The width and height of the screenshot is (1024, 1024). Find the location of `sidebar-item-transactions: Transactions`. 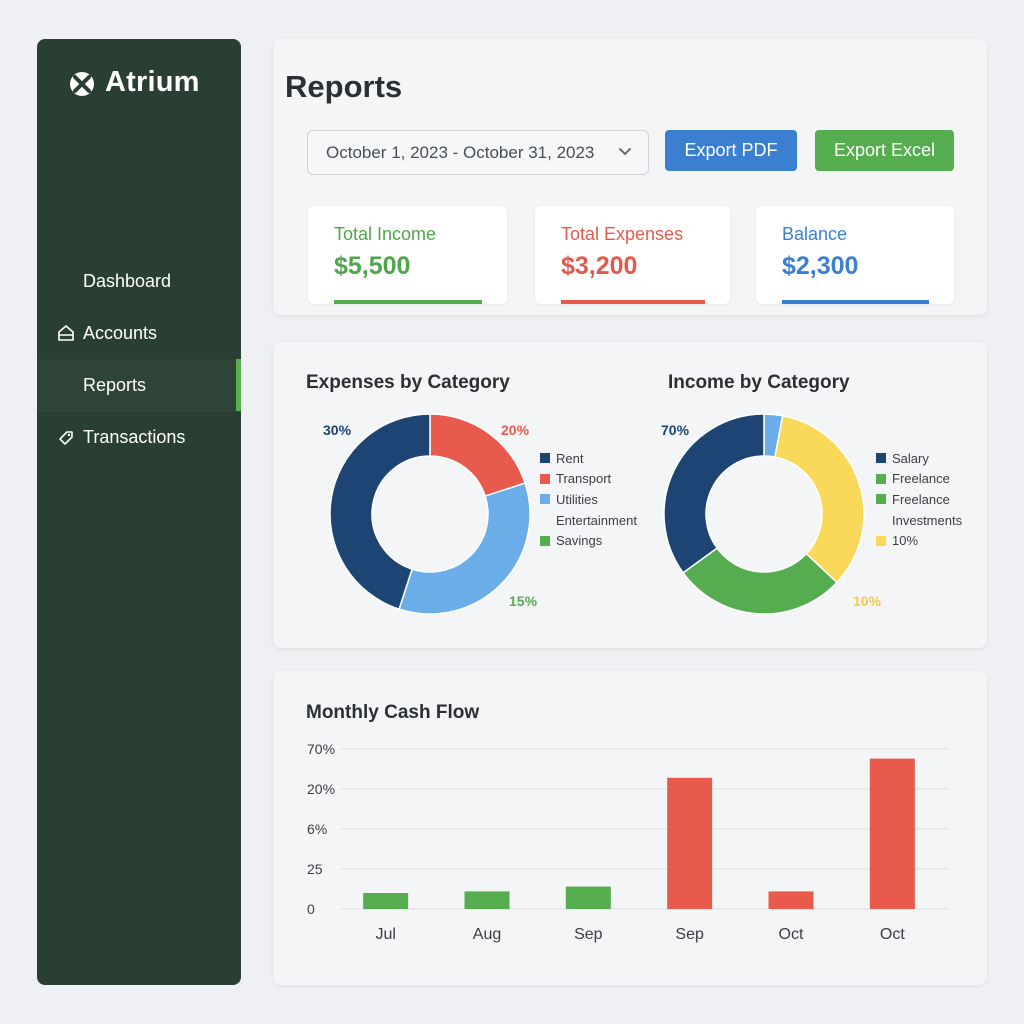

sidebar-item-transactions: Transactions is located at coordinates (139, 437).